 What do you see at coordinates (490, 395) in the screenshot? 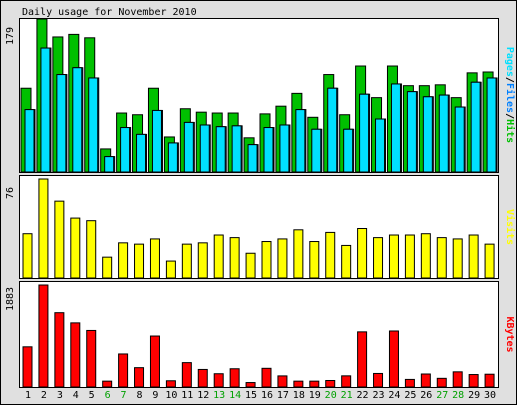
I see `day-label: 30` at bounding box center [490, 395].